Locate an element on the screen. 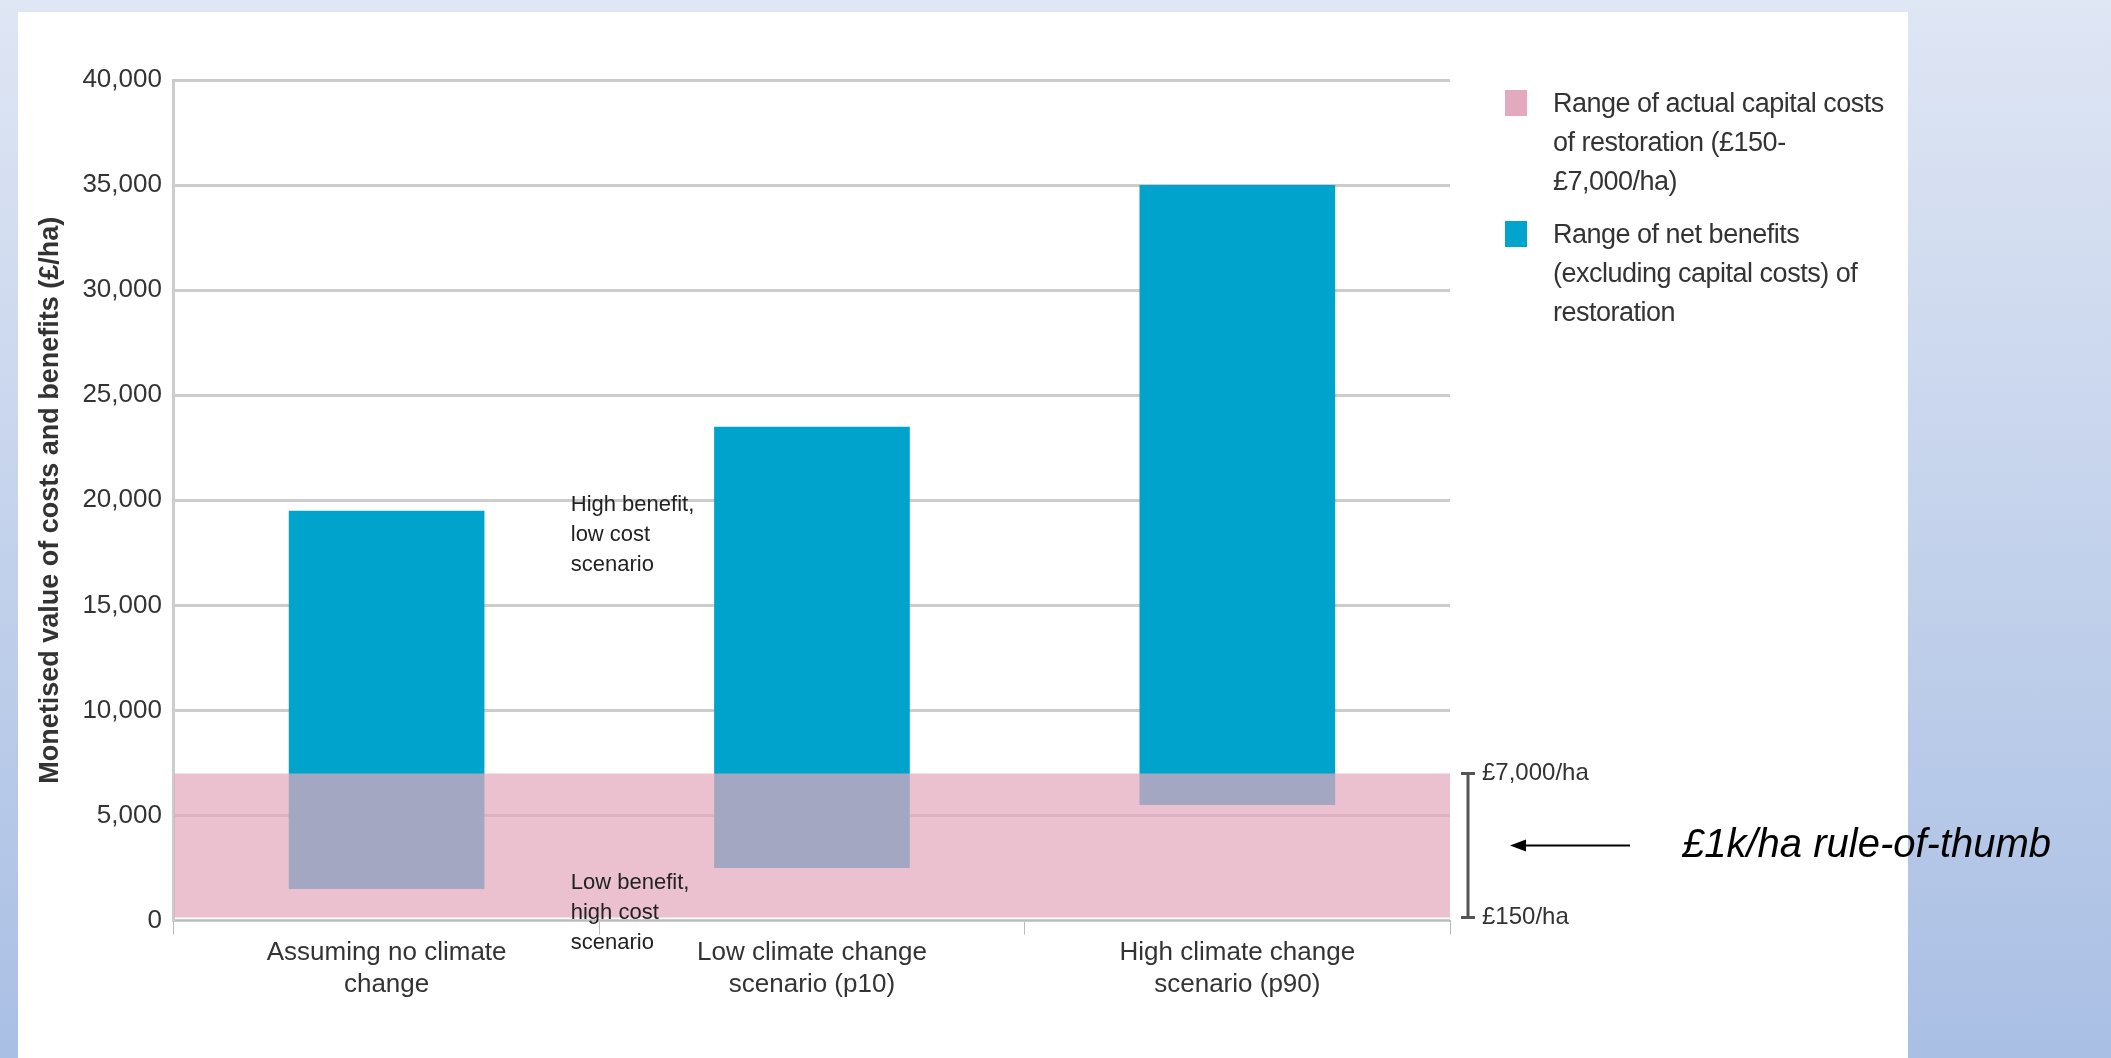  x-tick-label: Assuming no climate change is located at coordinates (386, 967).